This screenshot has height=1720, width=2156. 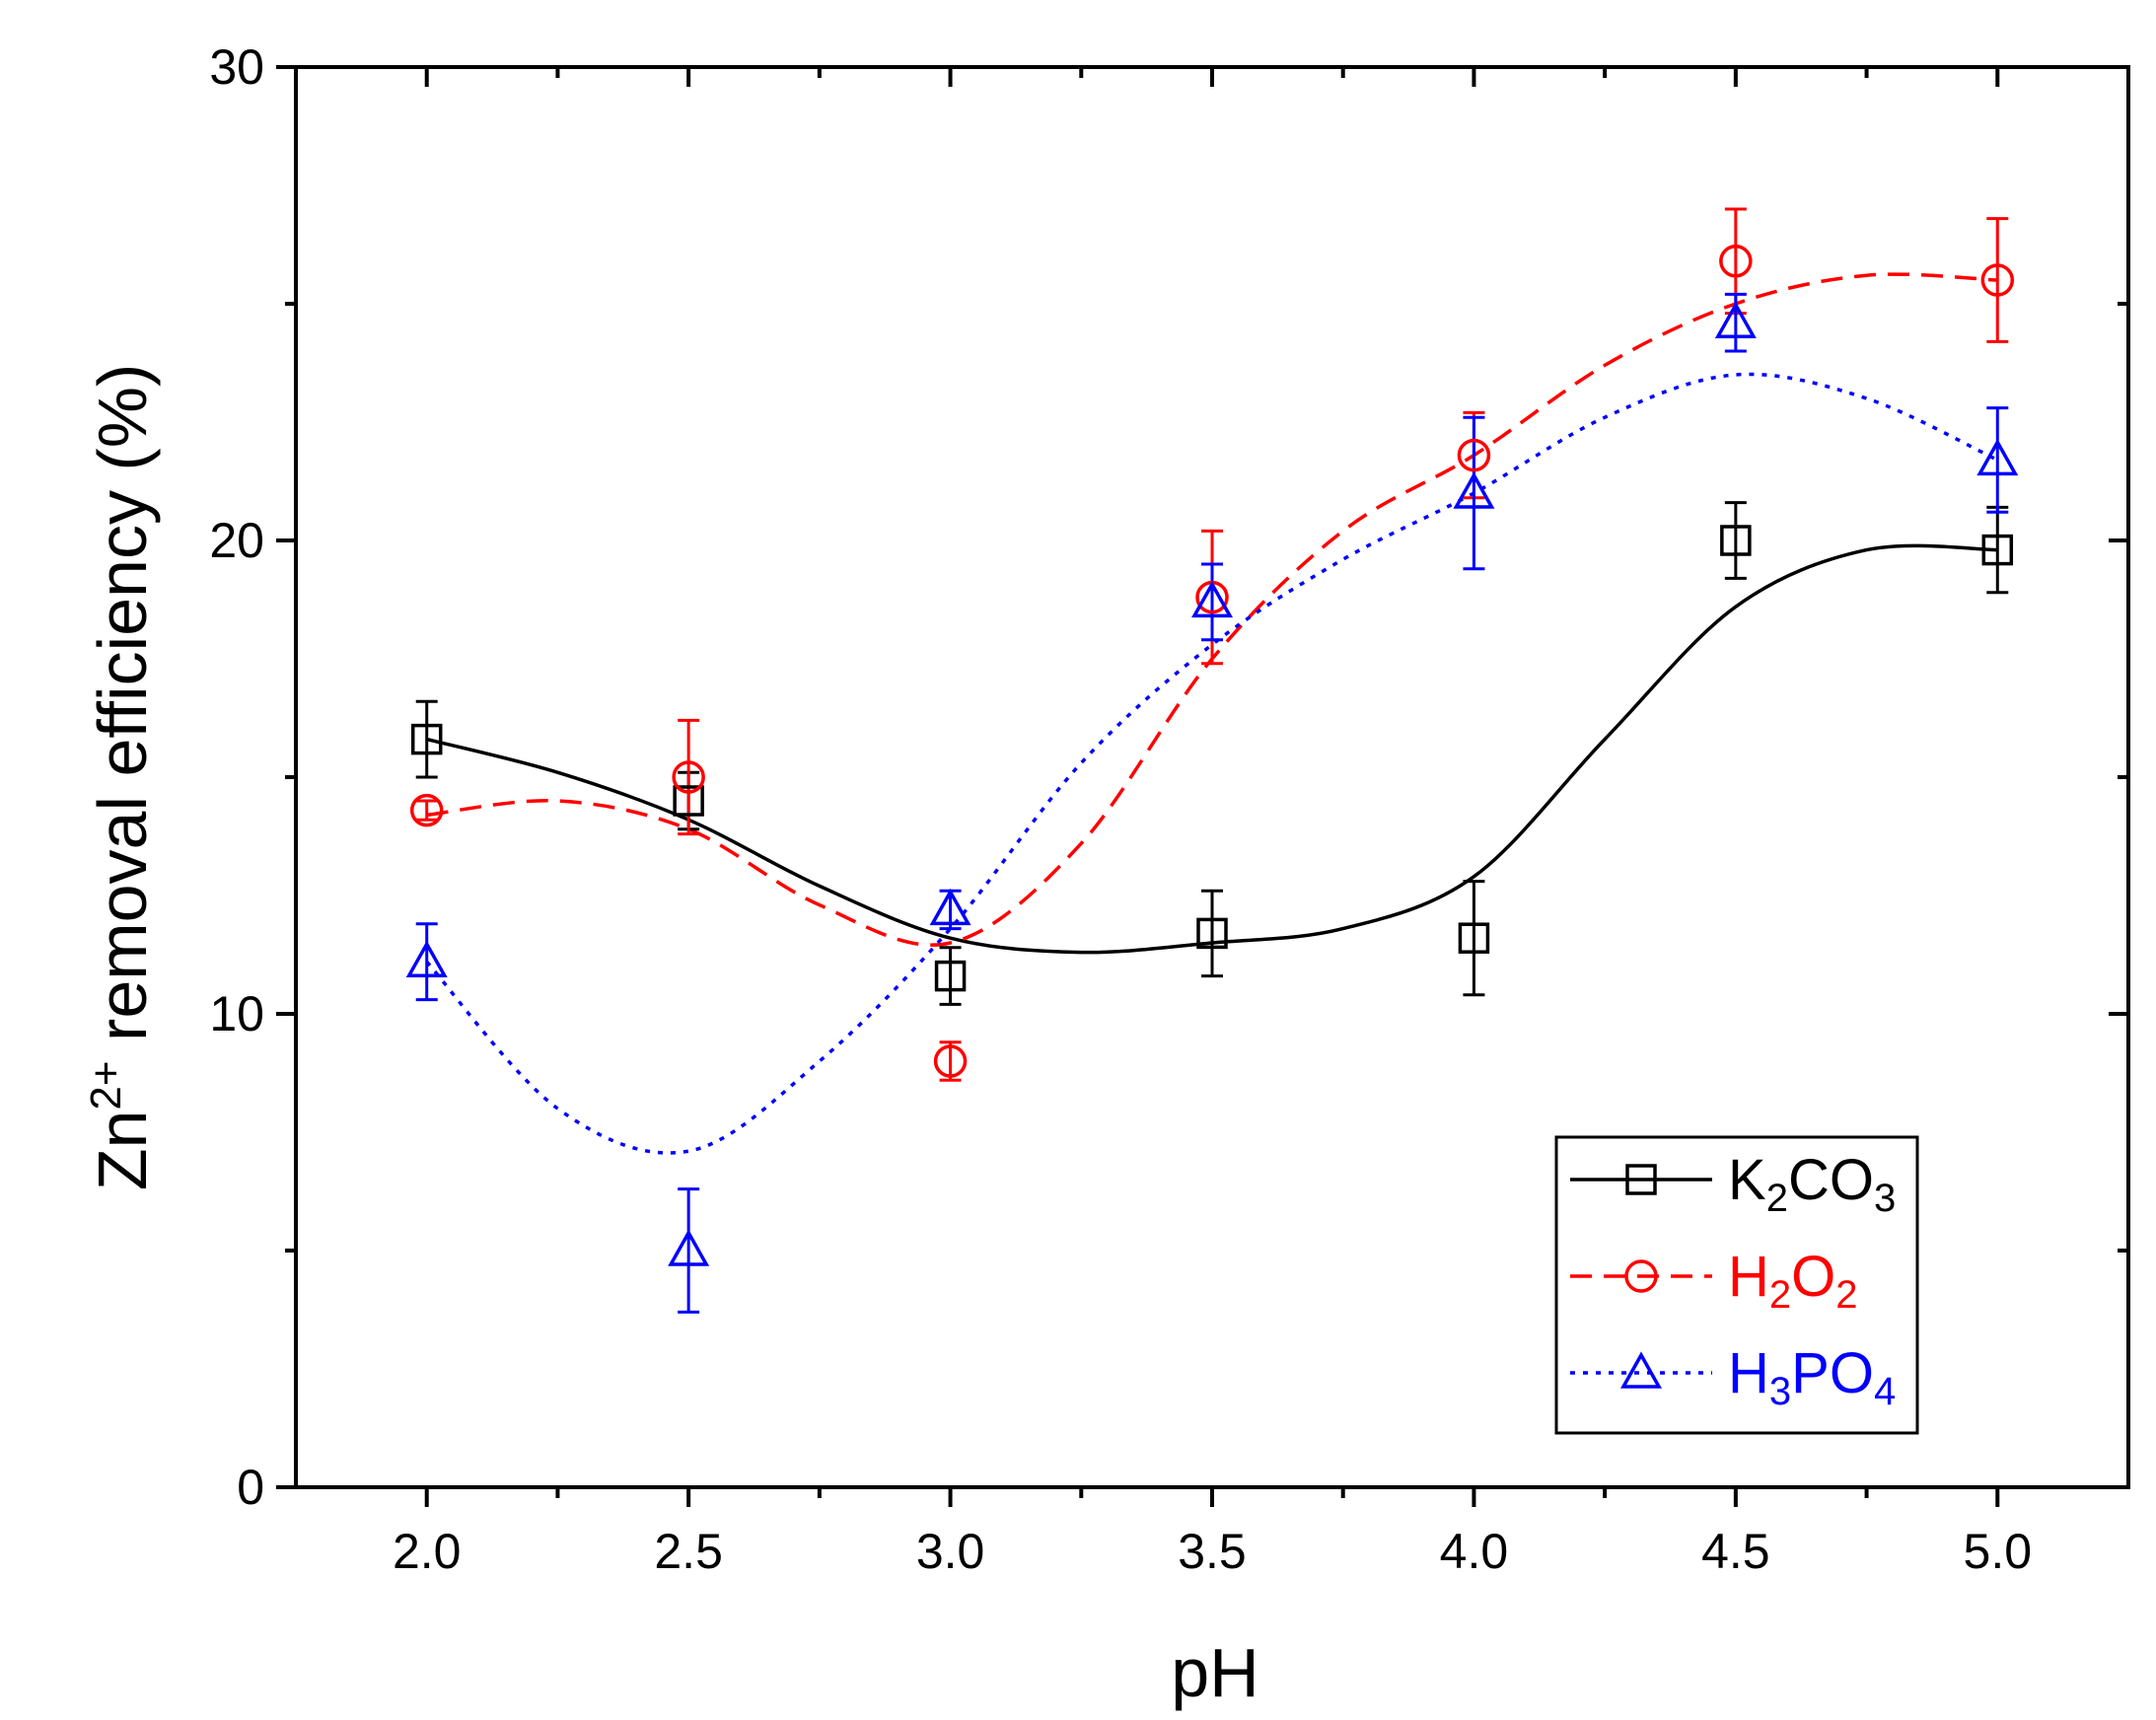 I want to click on y-axis-title-superscript: 2+, so click(x=106, y=1085).